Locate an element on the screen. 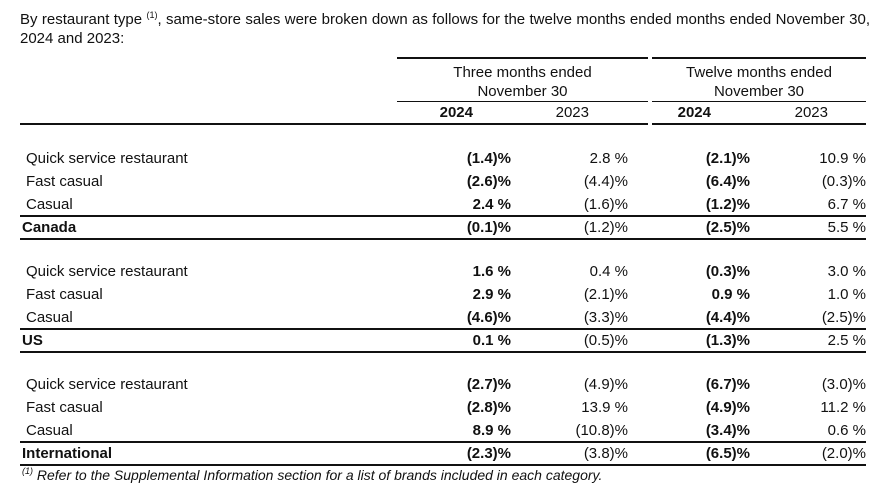  row-value: 2.9 % is located at coordinates (491, 294).